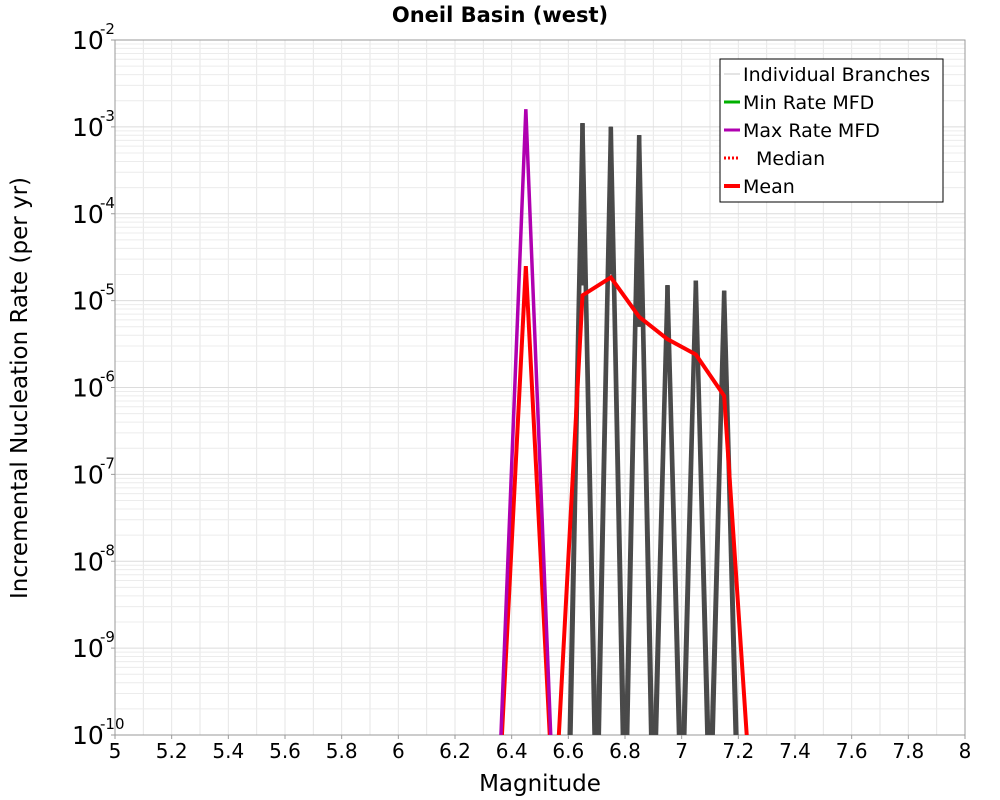 Image resolution: width=1000 pixels, height=800 pixels. What do you see at coordinates (512, 751) in the screenshot?
I see `x-tick-label: 6.4` at bounding box center [512, 751].